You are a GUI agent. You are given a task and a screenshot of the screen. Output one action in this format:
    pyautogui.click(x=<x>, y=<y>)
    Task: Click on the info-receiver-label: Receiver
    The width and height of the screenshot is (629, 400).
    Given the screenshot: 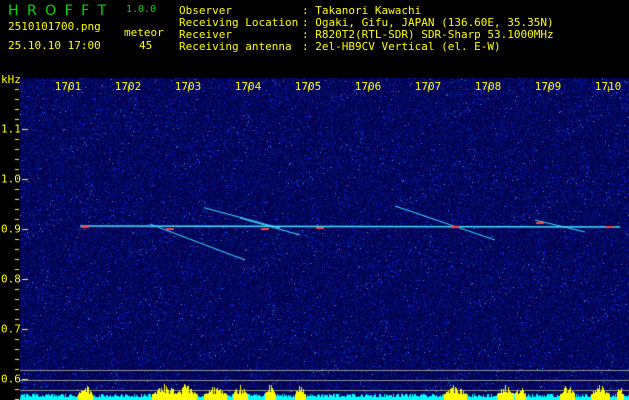 What is the action you would take?
    pyautogui.click(x=205, y=34)
    